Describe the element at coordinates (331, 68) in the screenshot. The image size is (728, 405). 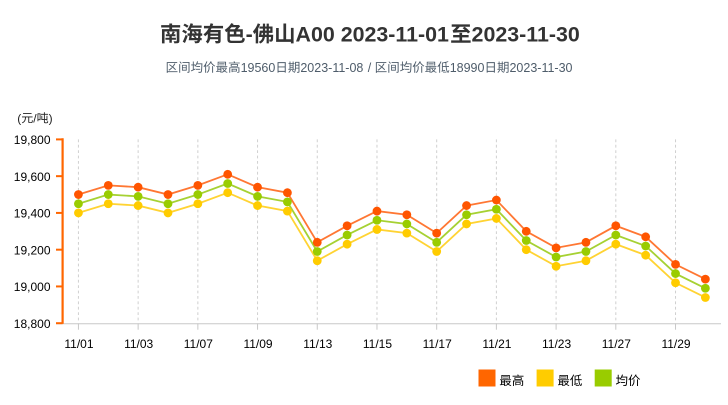
I see `svg-text: 2023-11-08` at that location.